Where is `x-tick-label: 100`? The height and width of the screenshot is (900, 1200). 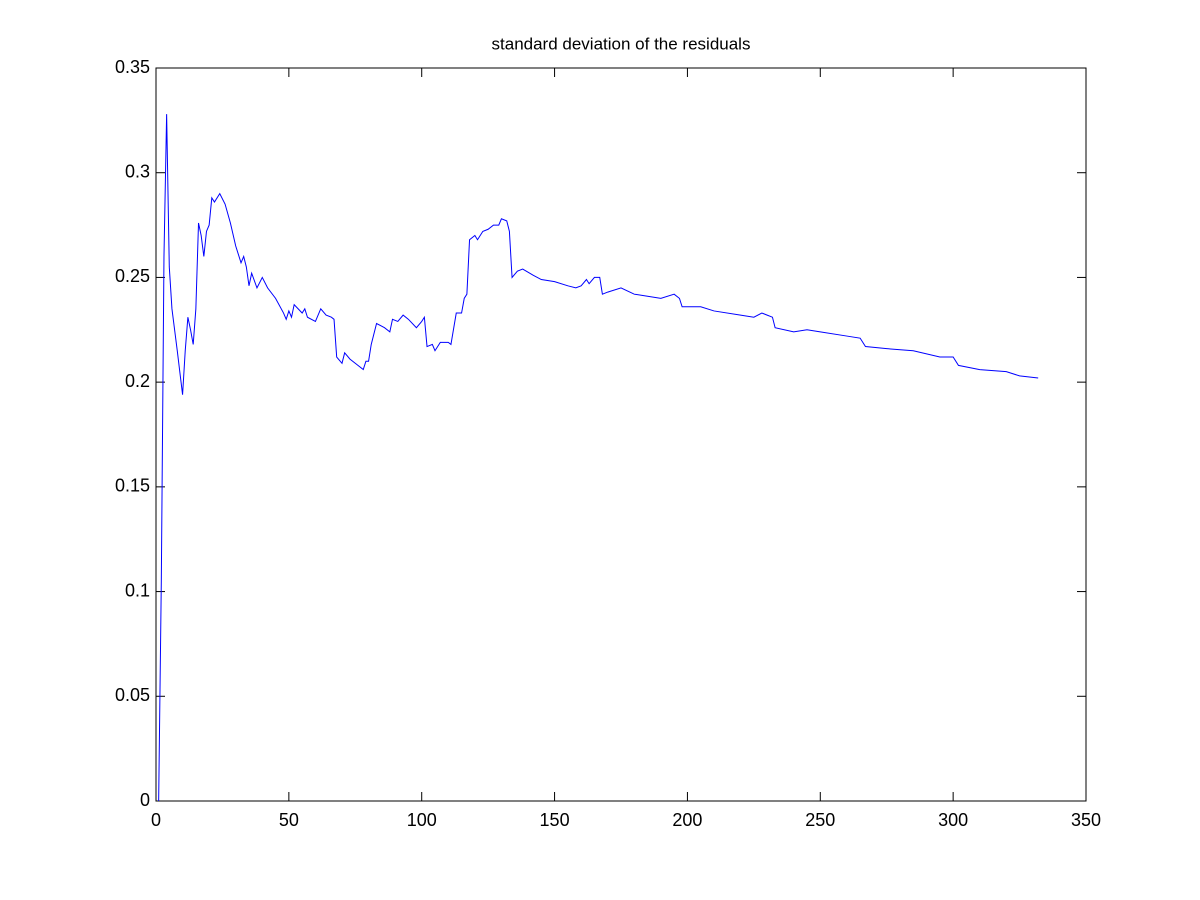
x-tick-label: 100 is located at coordinates (422, 820).